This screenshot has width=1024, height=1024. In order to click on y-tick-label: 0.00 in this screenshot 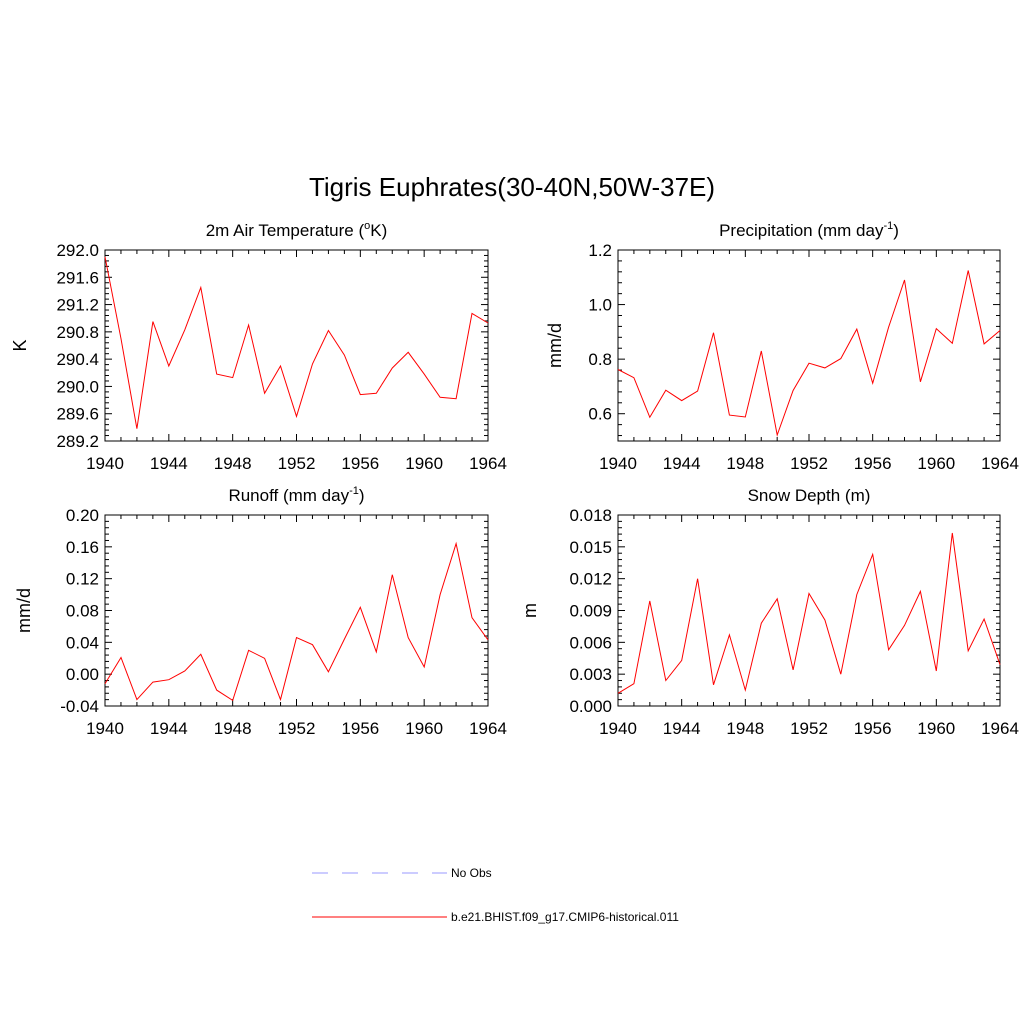, I will do `click(82, 674)`.